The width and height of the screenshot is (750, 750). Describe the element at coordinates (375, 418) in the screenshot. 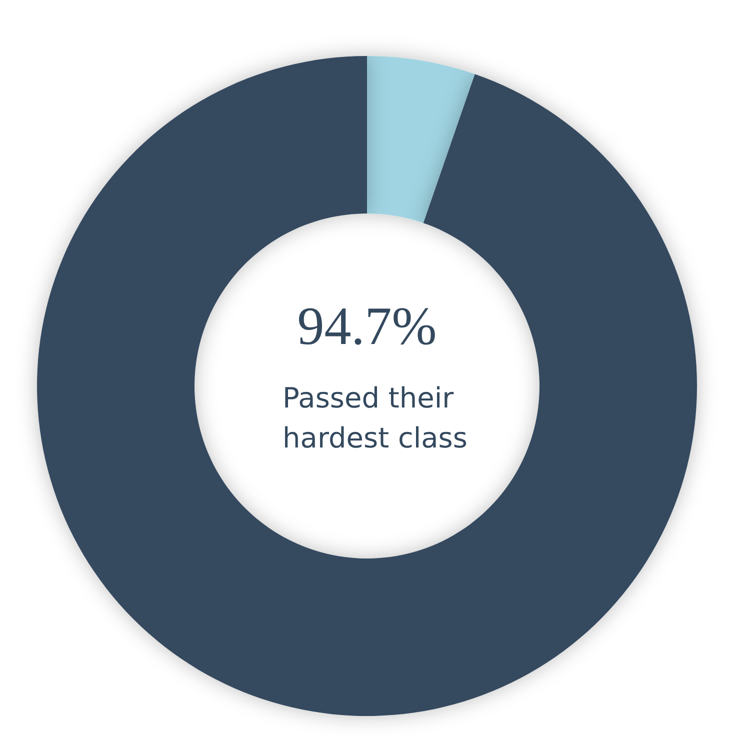

I see `text: Passed their hardest class` at that location.